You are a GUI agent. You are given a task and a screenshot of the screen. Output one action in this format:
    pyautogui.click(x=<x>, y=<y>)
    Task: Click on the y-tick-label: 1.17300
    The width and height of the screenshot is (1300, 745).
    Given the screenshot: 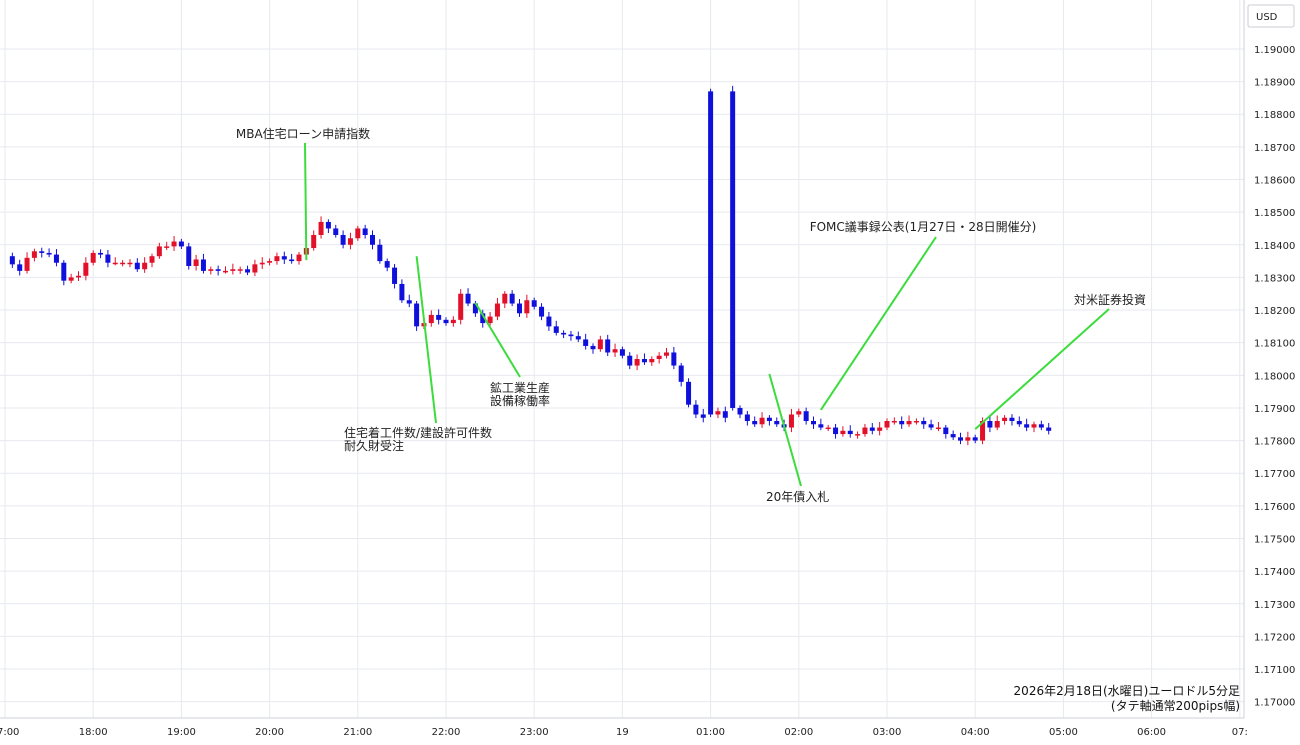 What is the action you would take?
    pyautogui.click(x=1274, y=605)
    